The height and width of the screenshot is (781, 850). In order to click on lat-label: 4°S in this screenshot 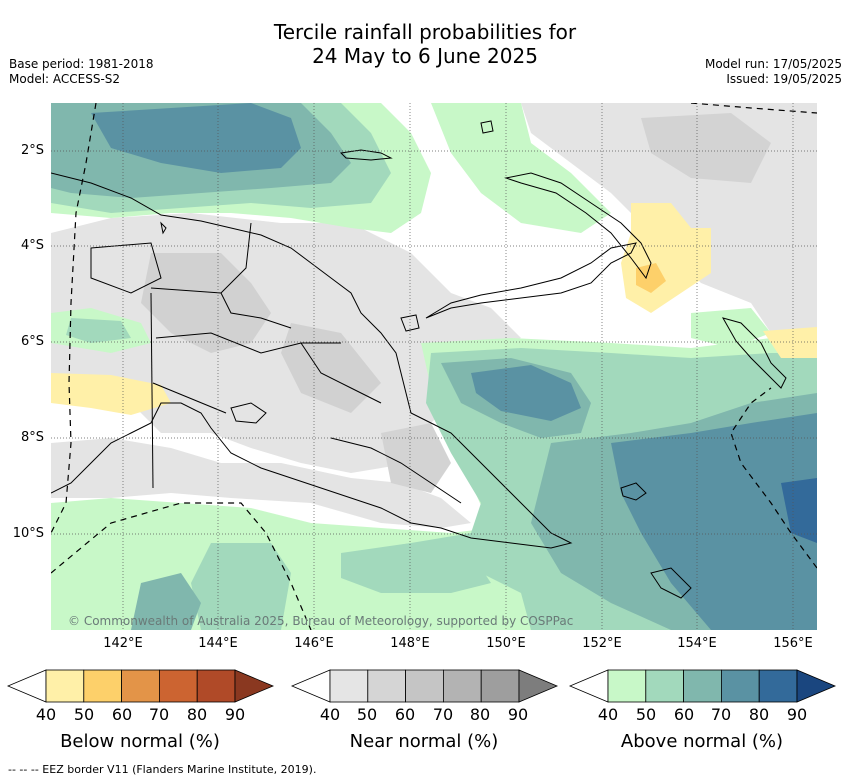, I will do `click(32, 245)`.